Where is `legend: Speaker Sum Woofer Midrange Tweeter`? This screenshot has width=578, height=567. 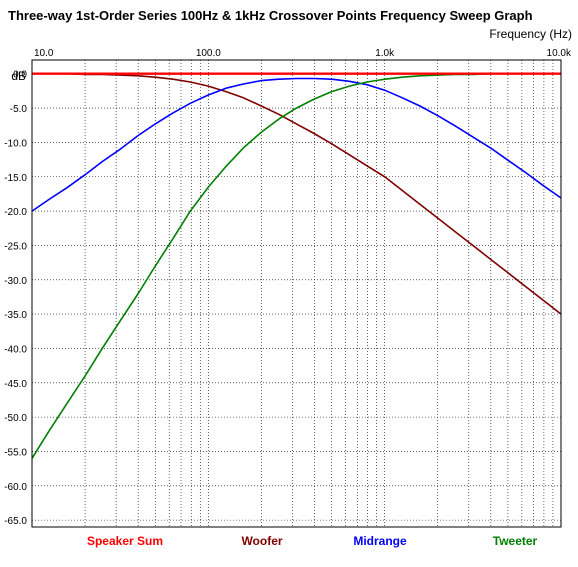
legend: Speaker Sum Woofer Midrange Tweeter is located at coordinates (312, 541).